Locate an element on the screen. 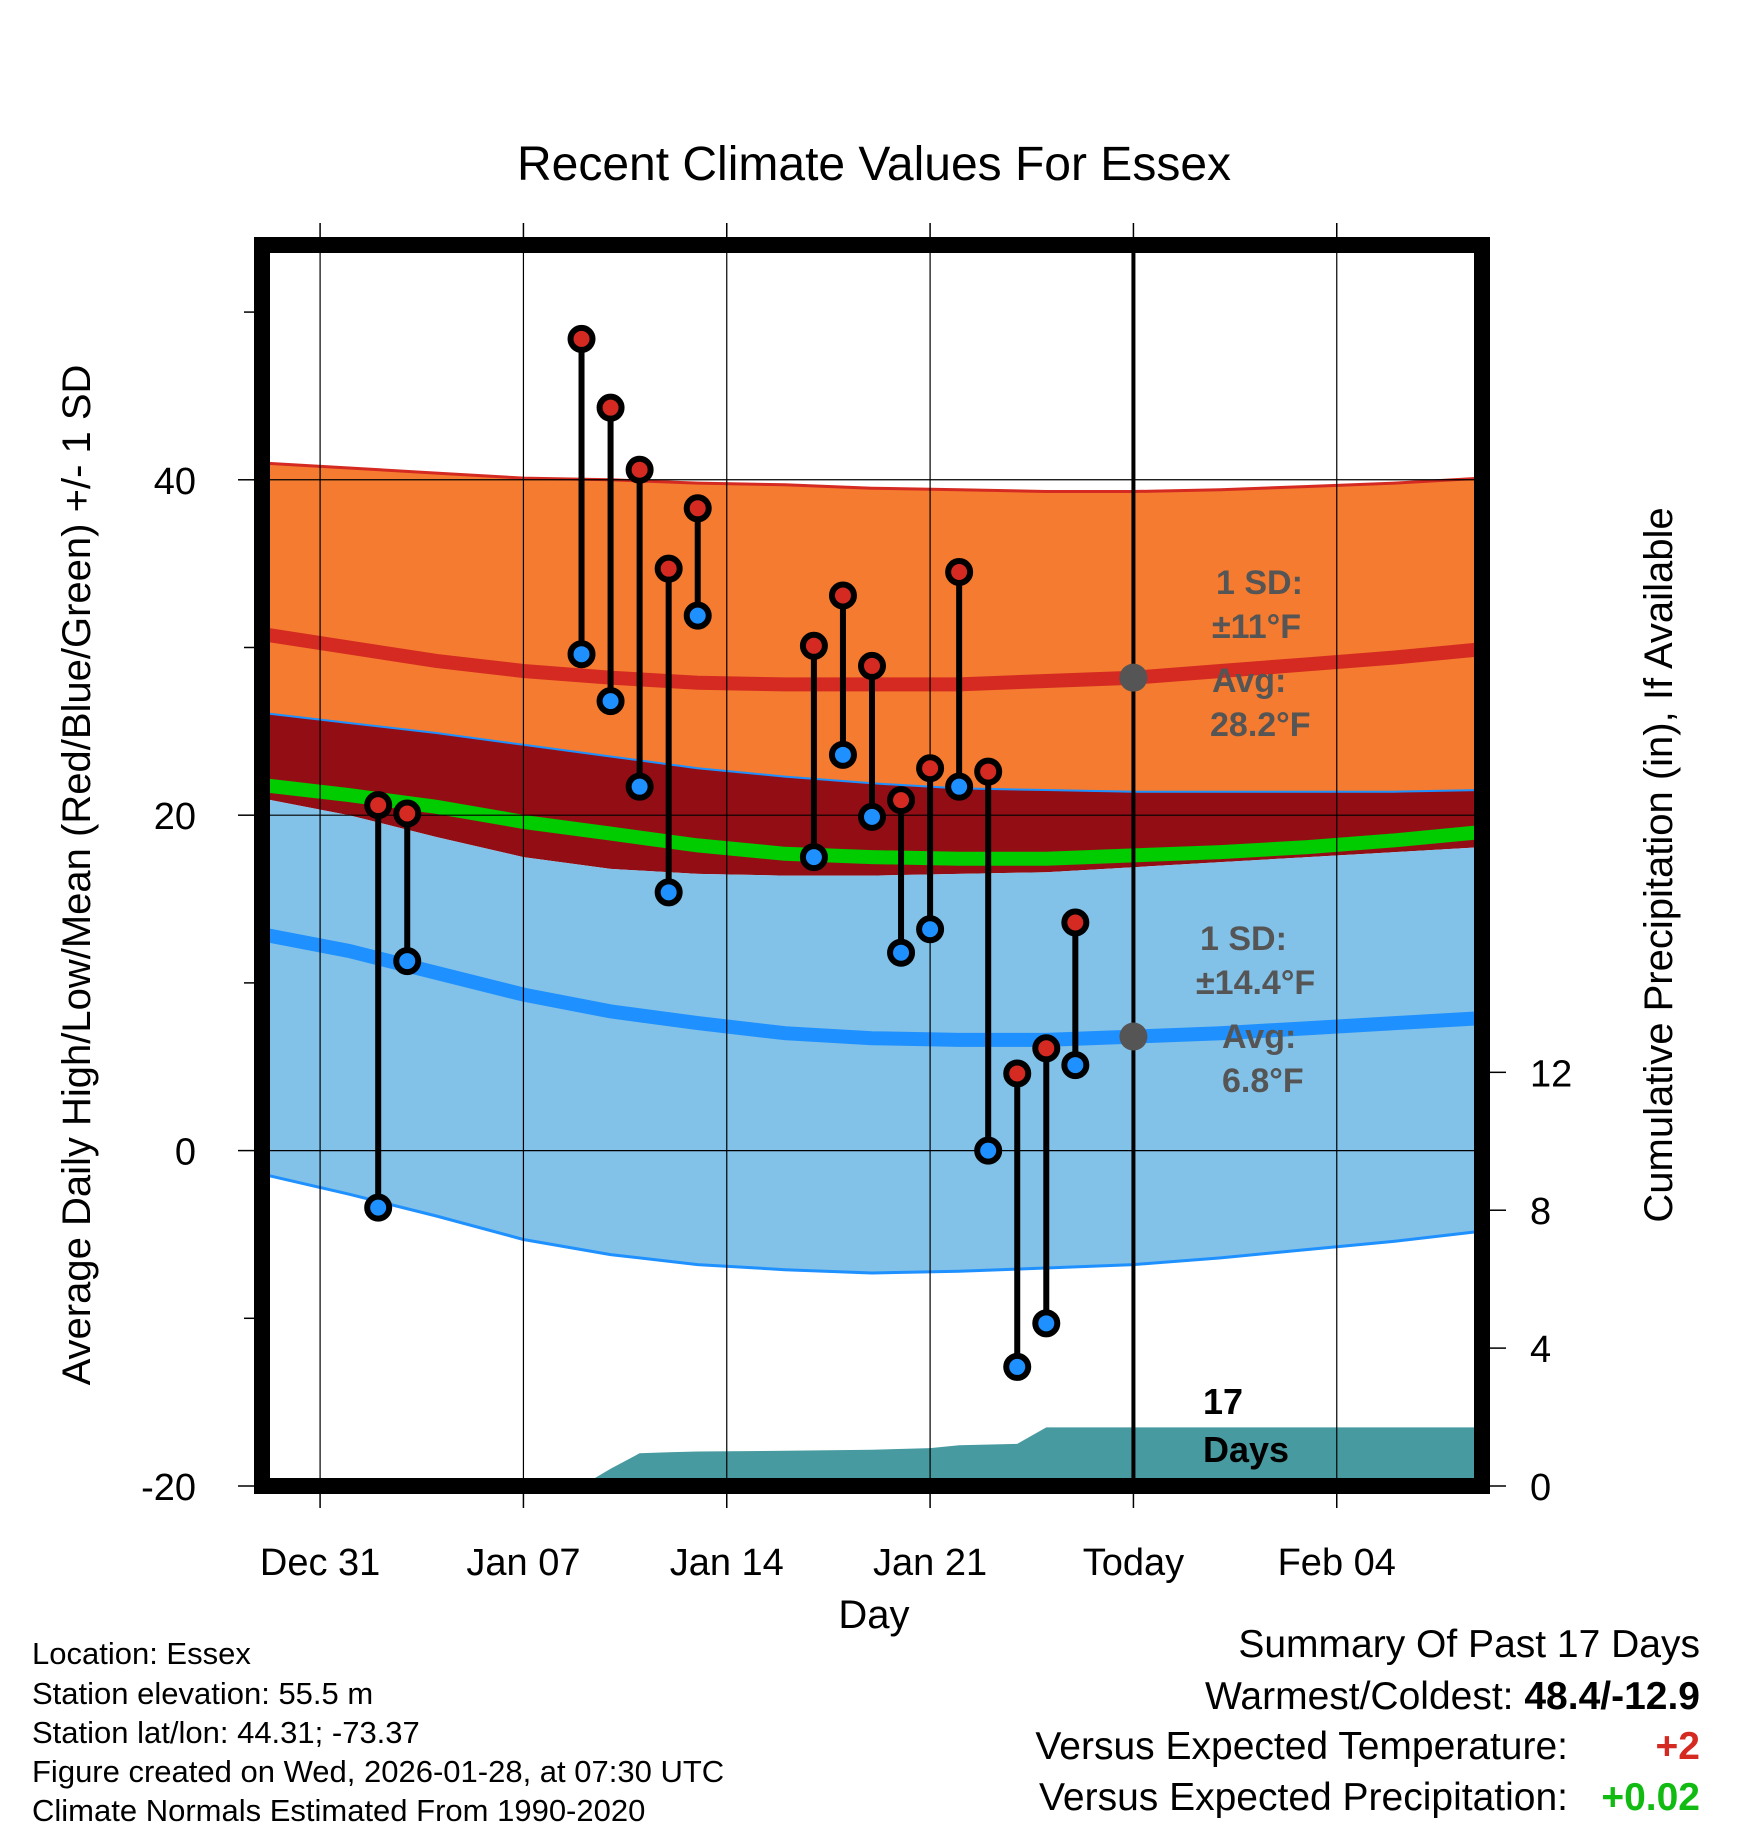 This screenshot has width=1748, height=1830. high-avg-value: 28.2°F is located at coordinates (1260, 725).